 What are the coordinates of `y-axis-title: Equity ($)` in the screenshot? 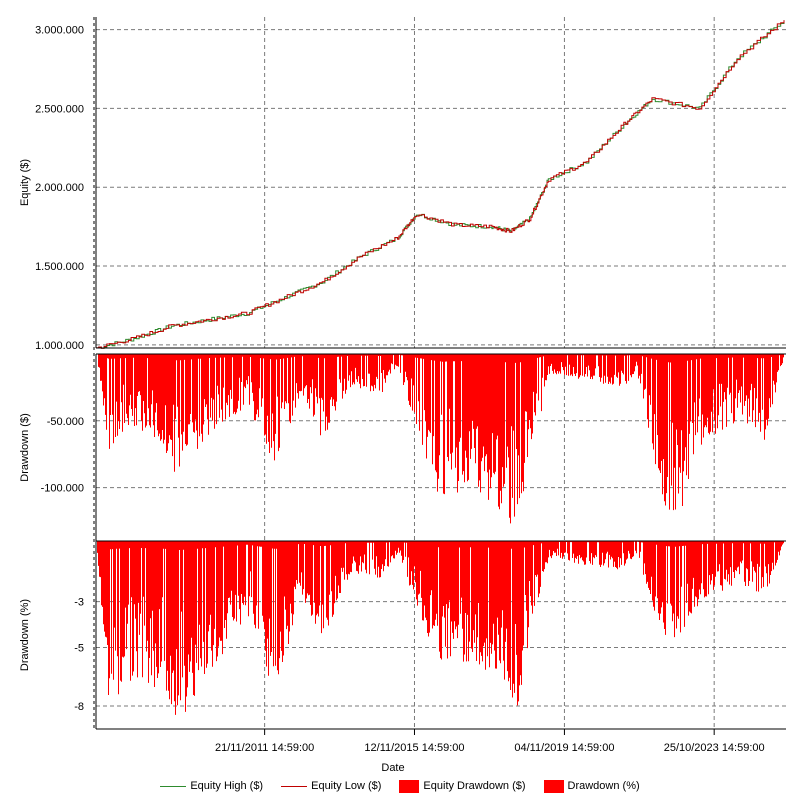 It's located at (25, 182).